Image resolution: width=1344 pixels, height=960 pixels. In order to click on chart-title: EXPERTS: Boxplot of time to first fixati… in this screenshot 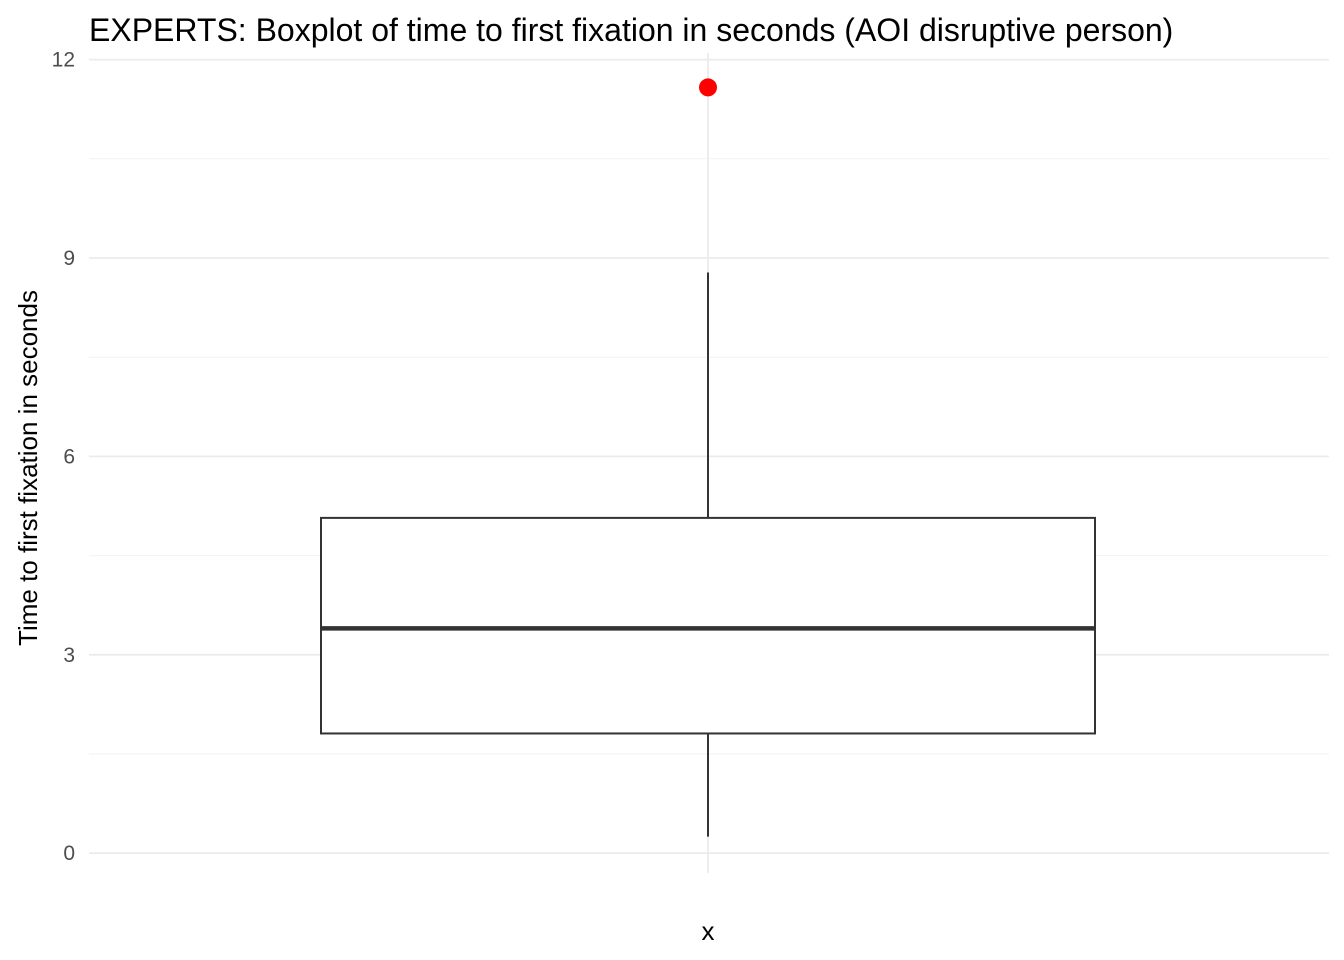, I will do `click(631, 30)`.